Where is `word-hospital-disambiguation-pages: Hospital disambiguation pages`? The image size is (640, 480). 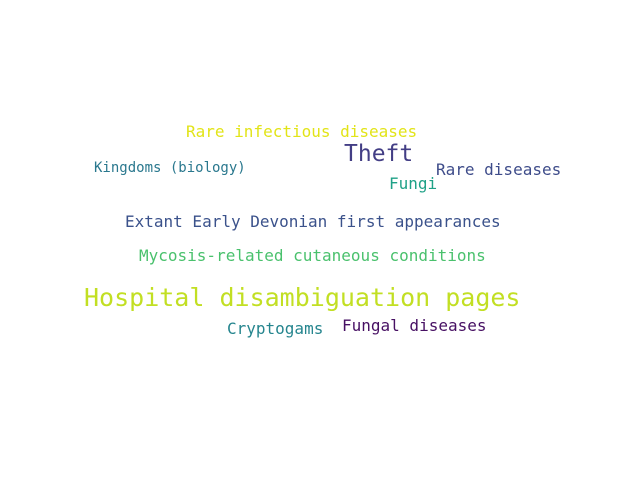
word-hospital-disambiguation-pages: Hospital disambiguation pages is located at coordinates (302, 297).